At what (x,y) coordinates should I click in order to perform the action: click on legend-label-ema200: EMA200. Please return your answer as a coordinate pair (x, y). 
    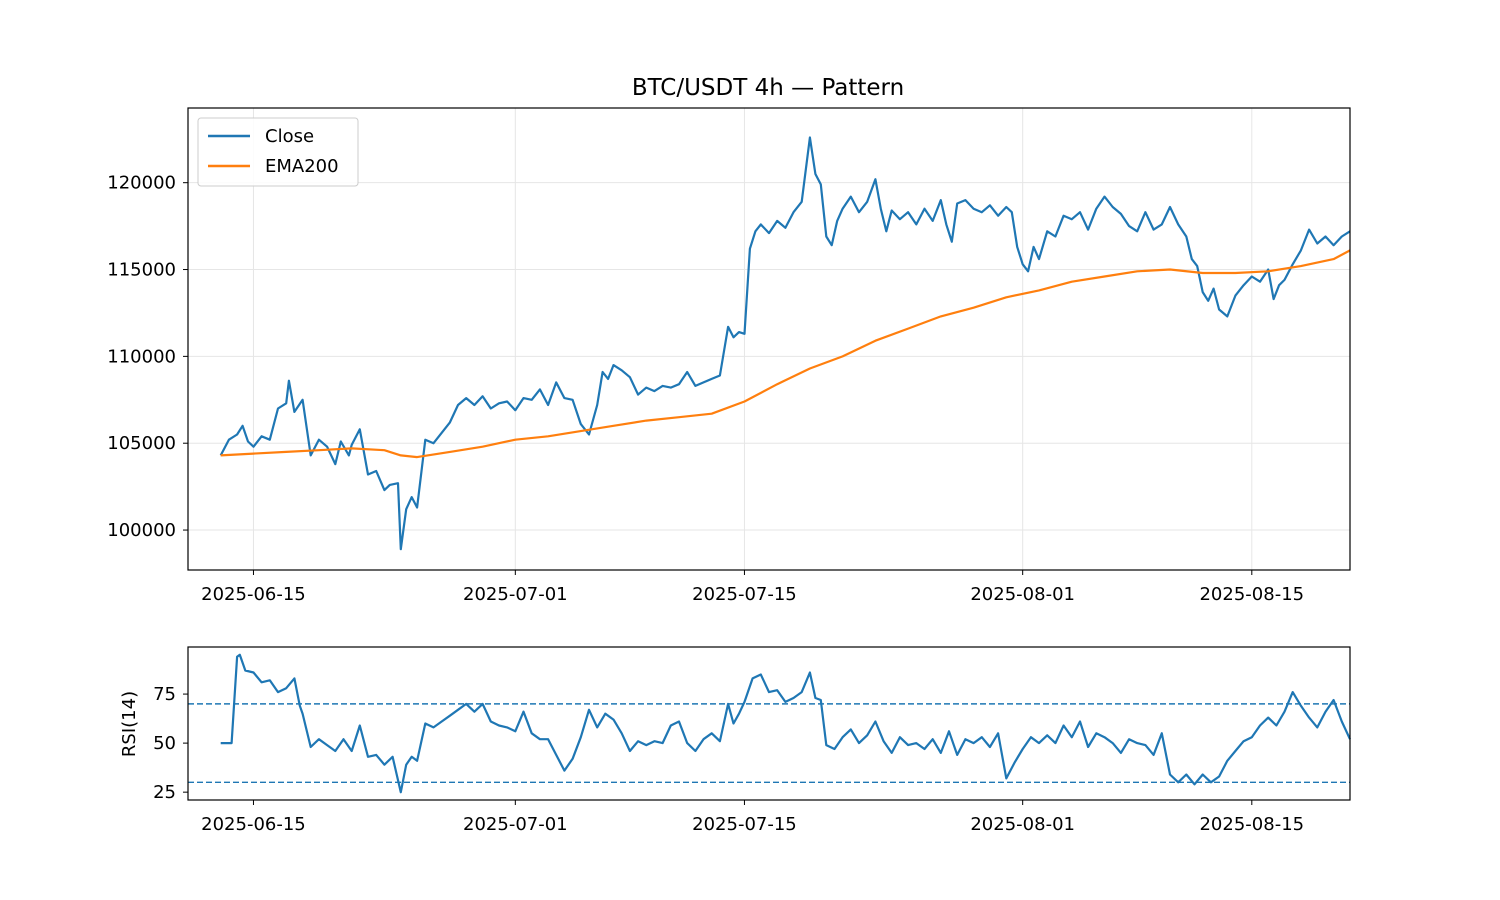
    Looking at the image, I should click on (302, 166).